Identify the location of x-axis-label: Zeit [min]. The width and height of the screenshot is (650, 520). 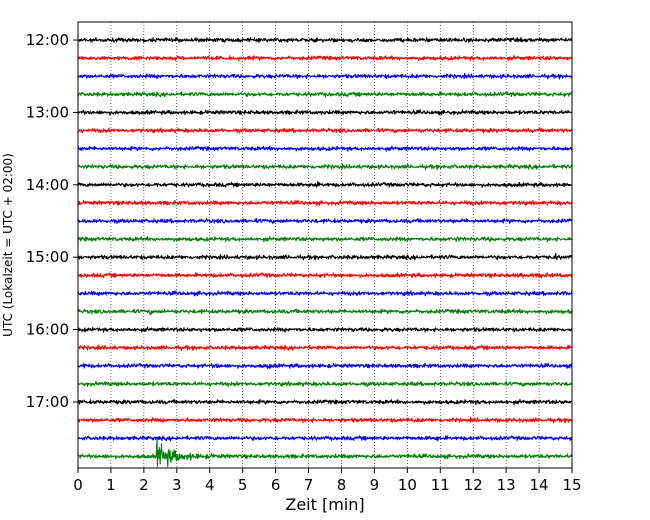
(324, 504).